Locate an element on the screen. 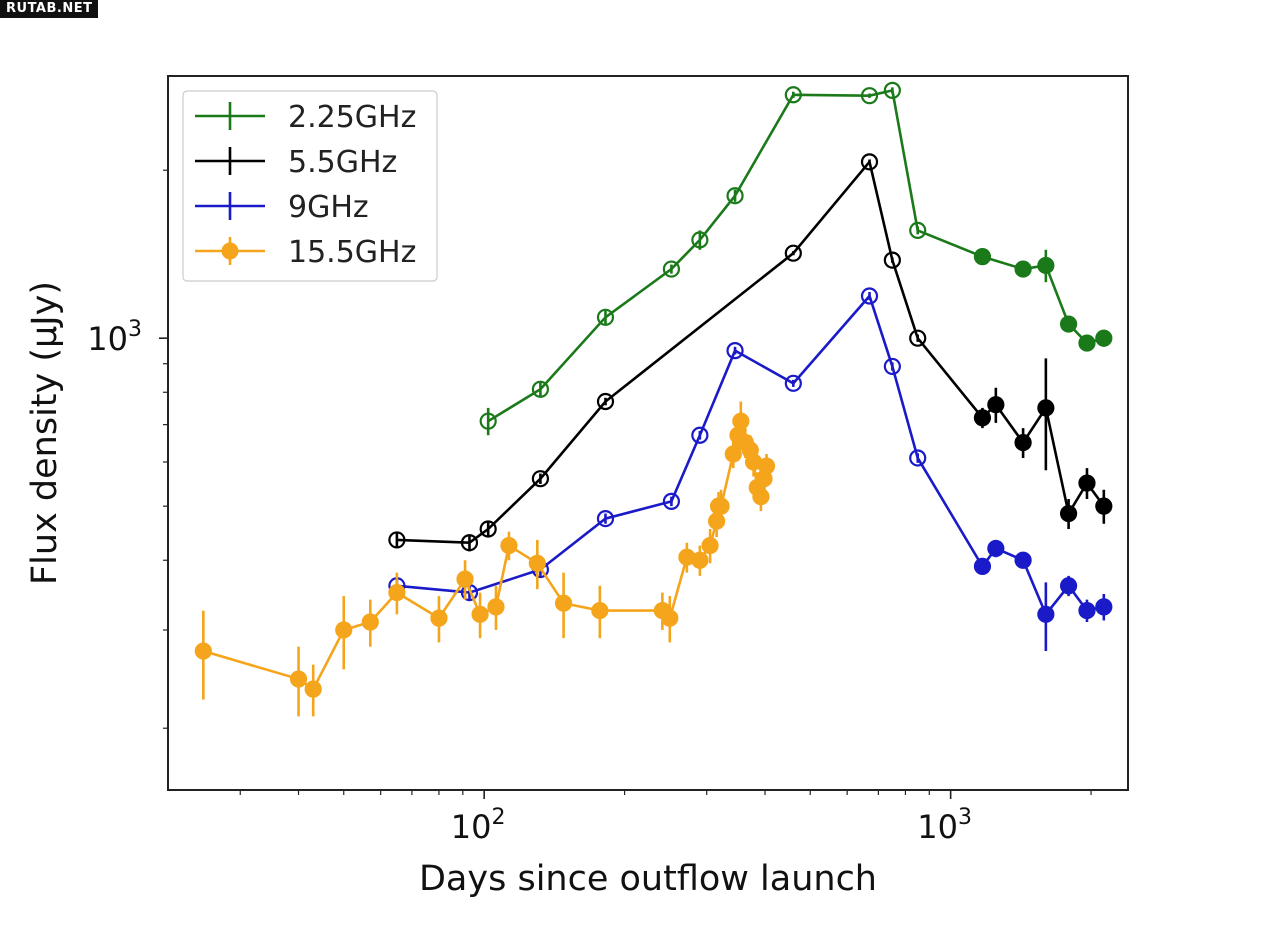  legend-entry: 15.5GHz is located at coordinates (305, 252).